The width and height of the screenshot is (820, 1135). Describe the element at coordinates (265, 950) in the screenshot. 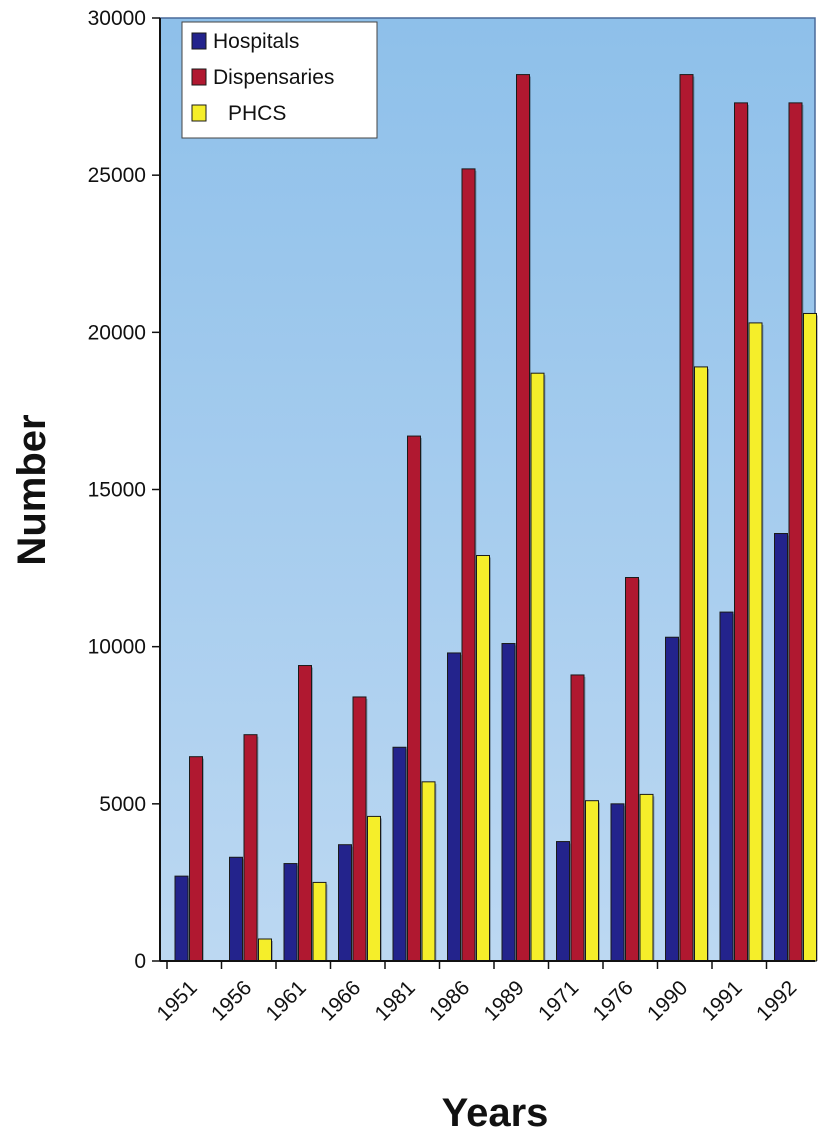

I see `bar-phcs-1956` at that location.